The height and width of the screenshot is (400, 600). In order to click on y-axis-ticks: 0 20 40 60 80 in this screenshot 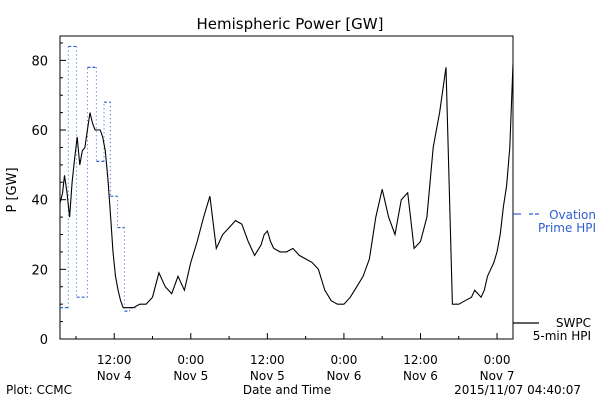, I will do `click(48, 195)`.